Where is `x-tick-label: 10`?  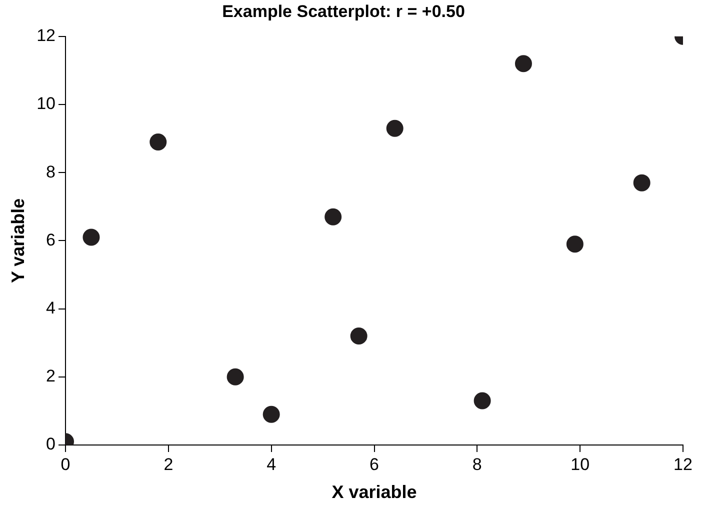
x-tick-label: 10 is located at coordinates (580, 464).